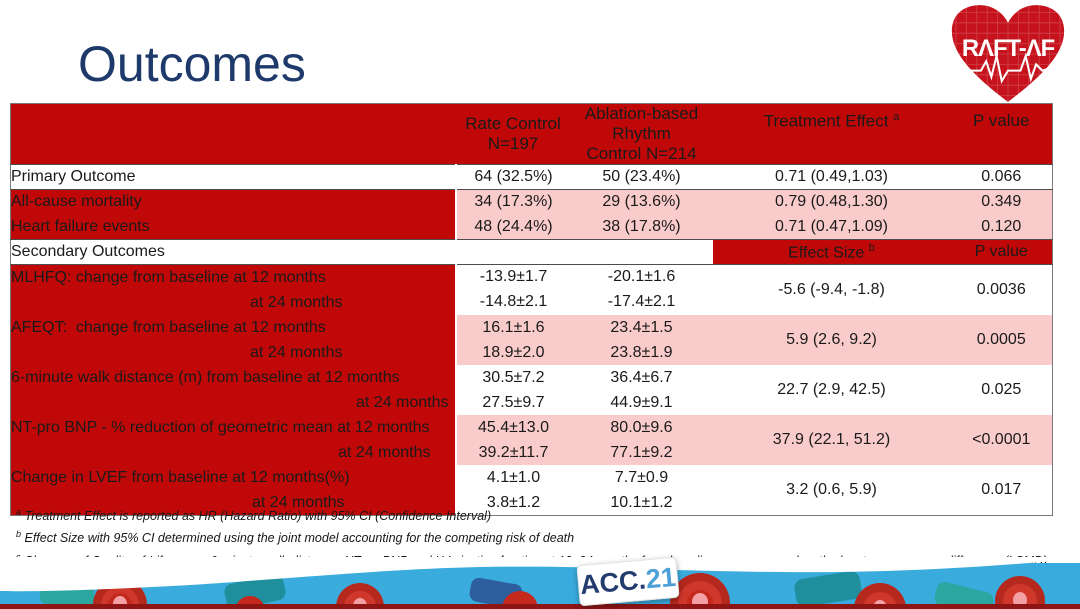 Image resolution: width=1080 pixels, height=609 pixels. Describe the element at coordinates (540, 574) in the screenshot. I see `wave-white-cover` at that location.